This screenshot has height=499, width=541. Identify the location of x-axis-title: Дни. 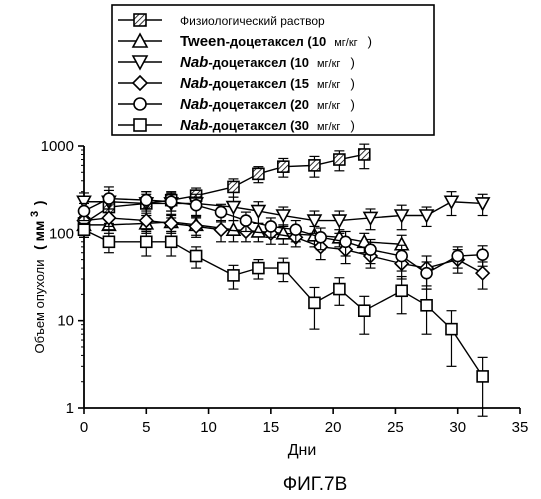
(302, 450).